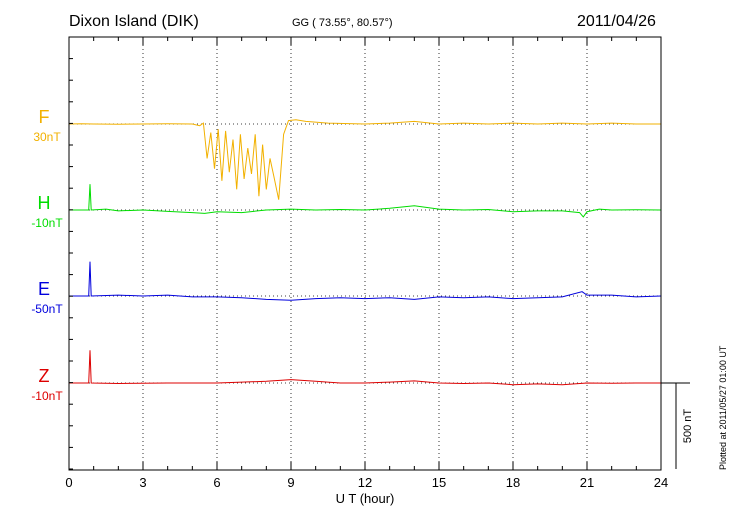  Describe the element at coordinates (47, 137) in the screenshot. I see `component-offset-f: 30nT` at that location.